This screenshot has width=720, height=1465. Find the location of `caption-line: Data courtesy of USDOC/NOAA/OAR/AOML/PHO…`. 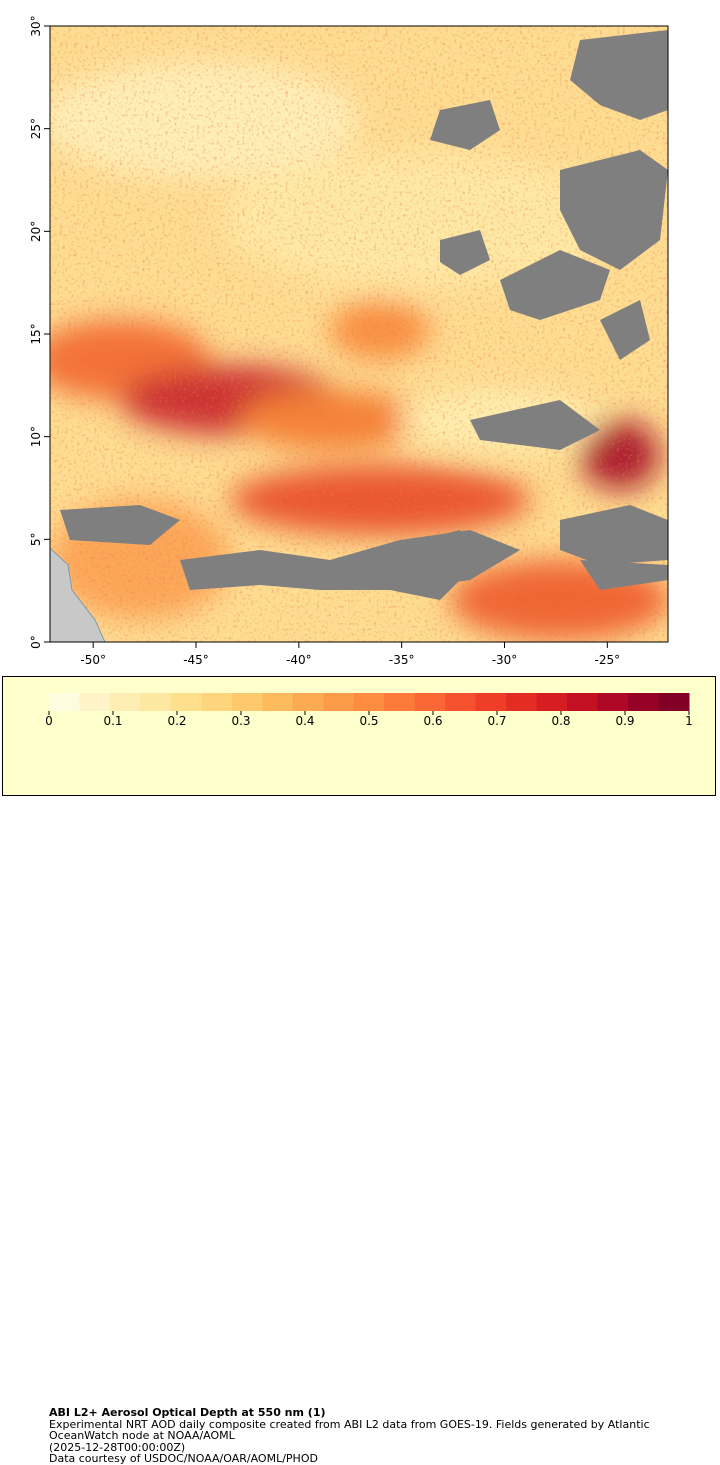

caption-line: Data courtesy of USDOC/NOAA/OAR/AOML/PHO… is located at coordinates (183, 1458).